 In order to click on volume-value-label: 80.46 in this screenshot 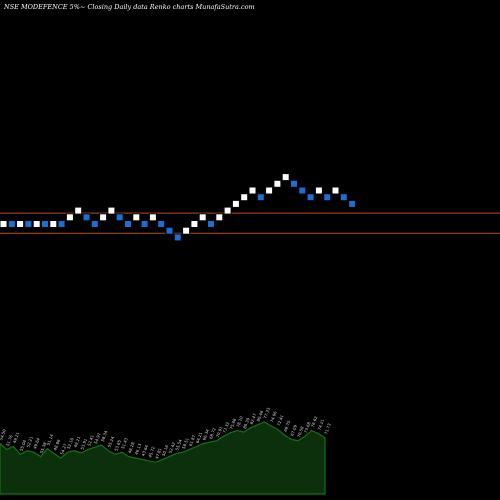, I will do `click(260, 415)`.